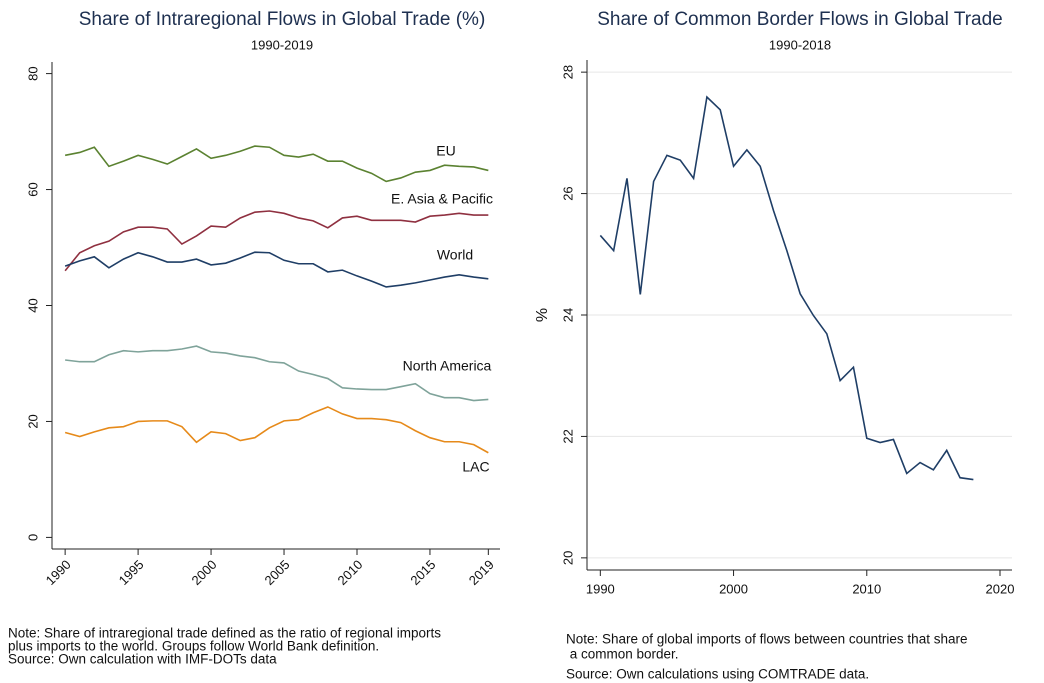 Image resolution: width=1044 pixels, height=683 pixels. What do you see at coordinates (32, 537) in the screenshot?
I see `y-tick-label: 0` at bounding box center [32, 537].